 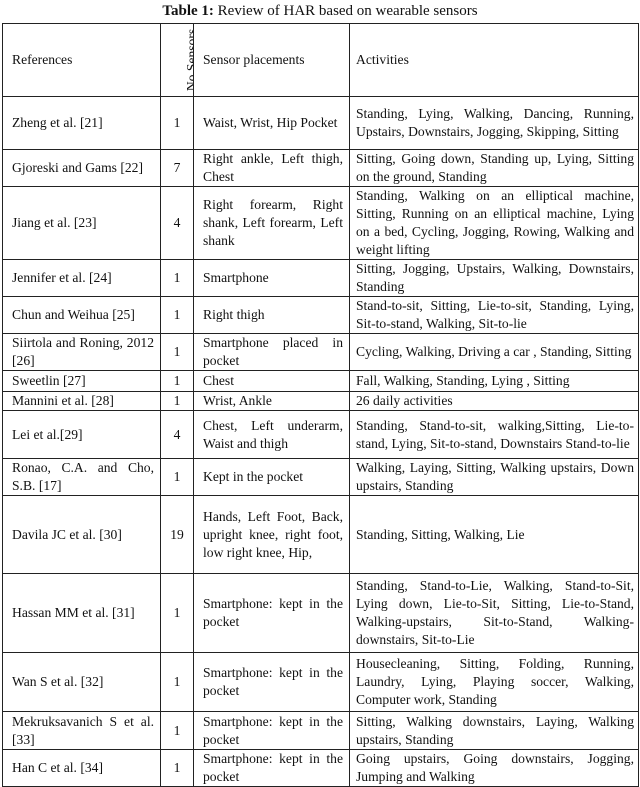 What do you see at coordinates (81, 401) in the screenshot?
I see `reference-cell: Mannini et al. [28]` at bounding box center [81, 401].